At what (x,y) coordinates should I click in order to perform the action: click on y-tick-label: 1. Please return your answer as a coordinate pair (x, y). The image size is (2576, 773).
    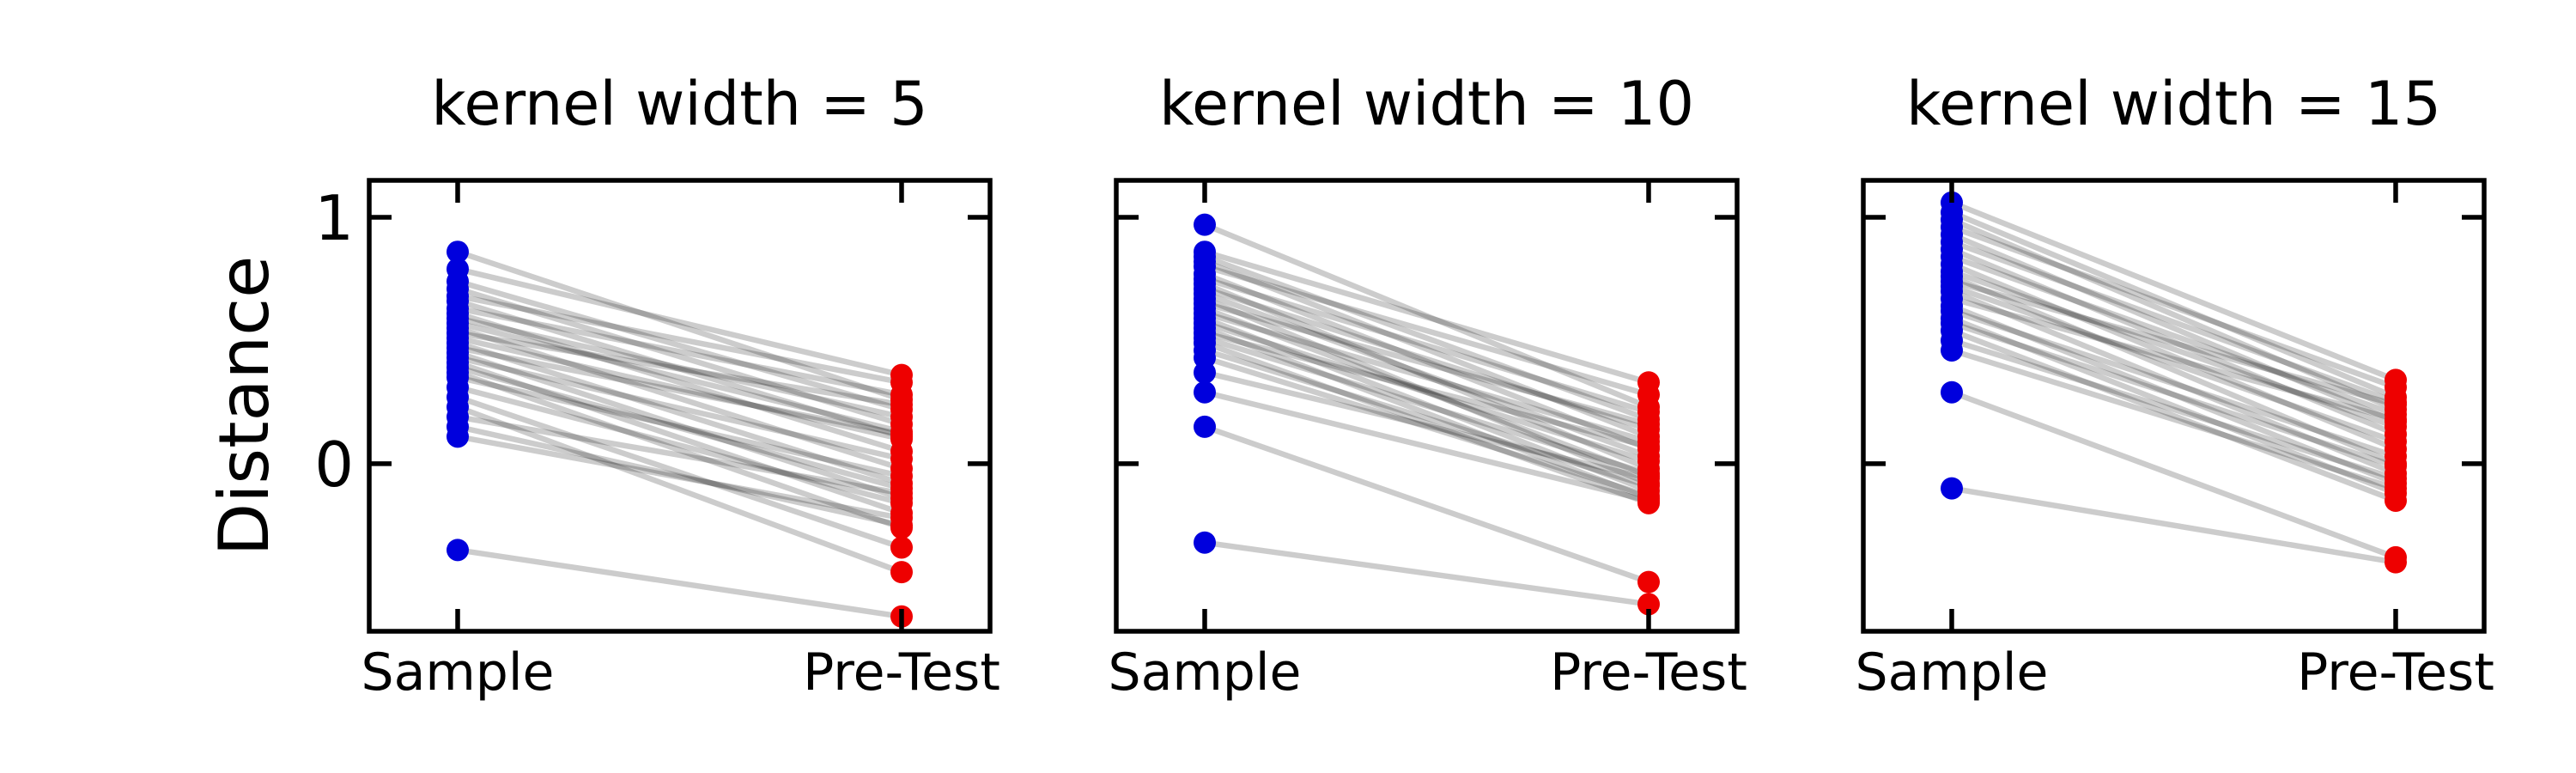
    Looking at the image, I should click on (334, 218).